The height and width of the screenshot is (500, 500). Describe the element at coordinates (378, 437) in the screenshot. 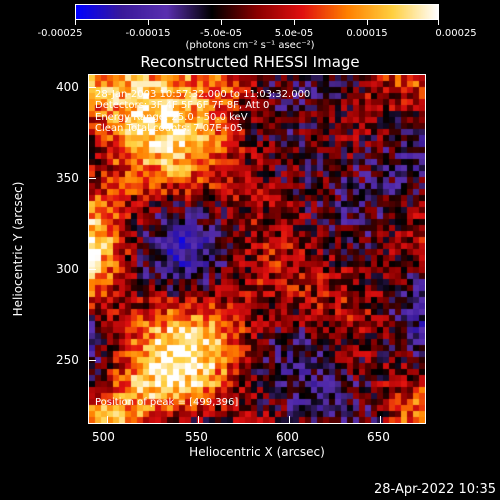

I see `x-tick-label: 650` at that location.